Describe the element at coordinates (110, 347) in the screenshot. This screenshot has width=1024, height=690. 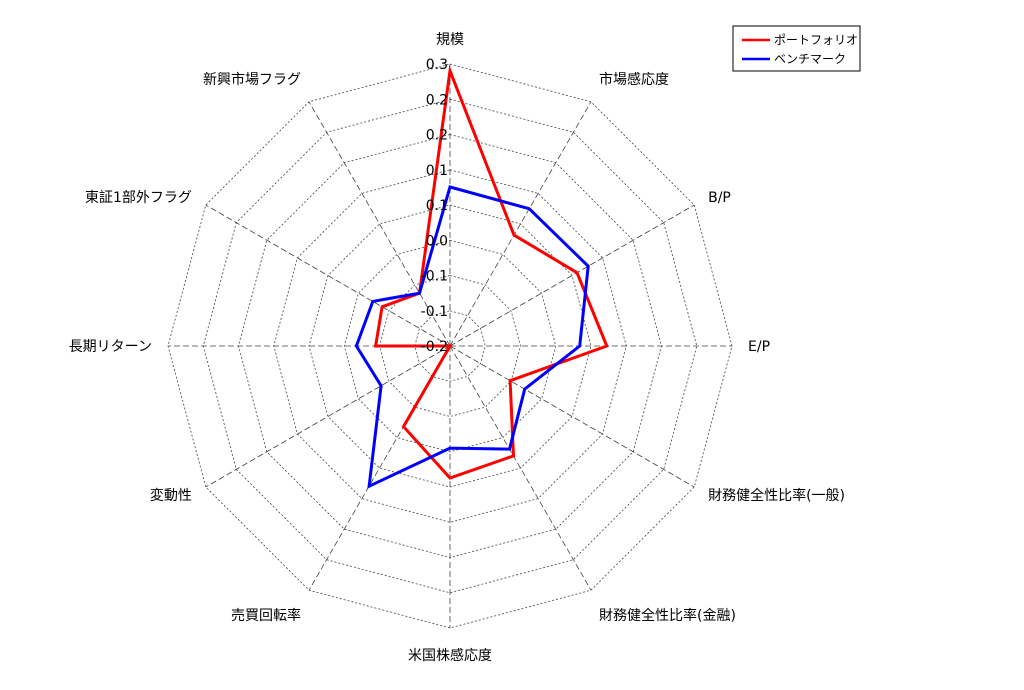
I see `axis-label-9: 長期リターン` at that location.